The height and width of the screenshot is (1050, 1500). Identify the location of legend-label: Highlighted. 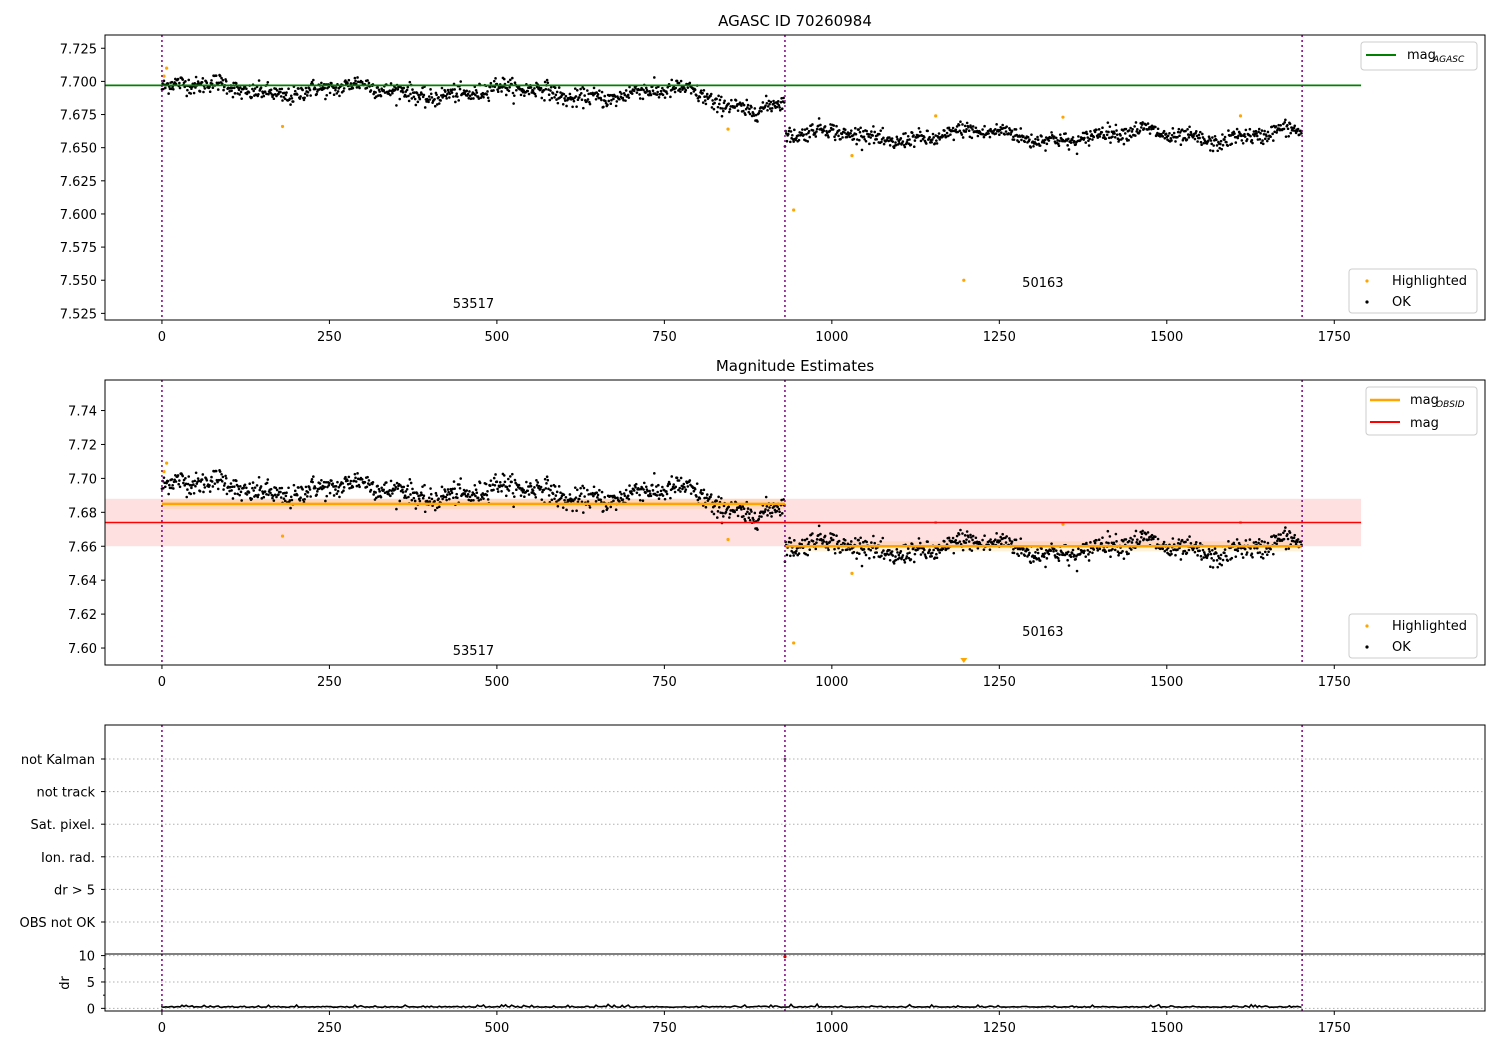
(1429, 626).